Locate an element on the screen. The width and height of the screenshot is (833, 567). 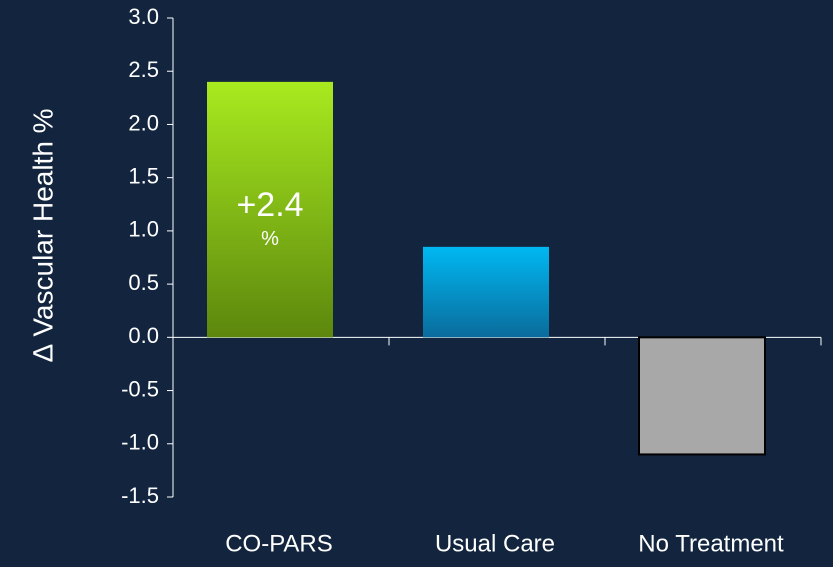
y-tick-label: -1.5 is located at coordinates (140, 495).